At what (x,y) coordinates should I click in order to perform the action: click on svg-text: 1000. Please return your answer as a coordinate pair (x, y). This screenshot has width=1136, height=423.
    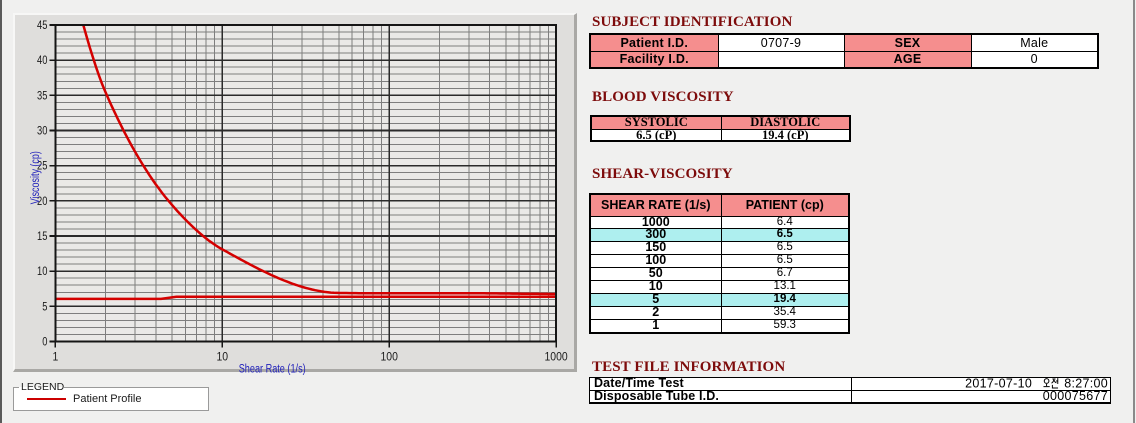
    Looking at the image, I should click on (556, 358).